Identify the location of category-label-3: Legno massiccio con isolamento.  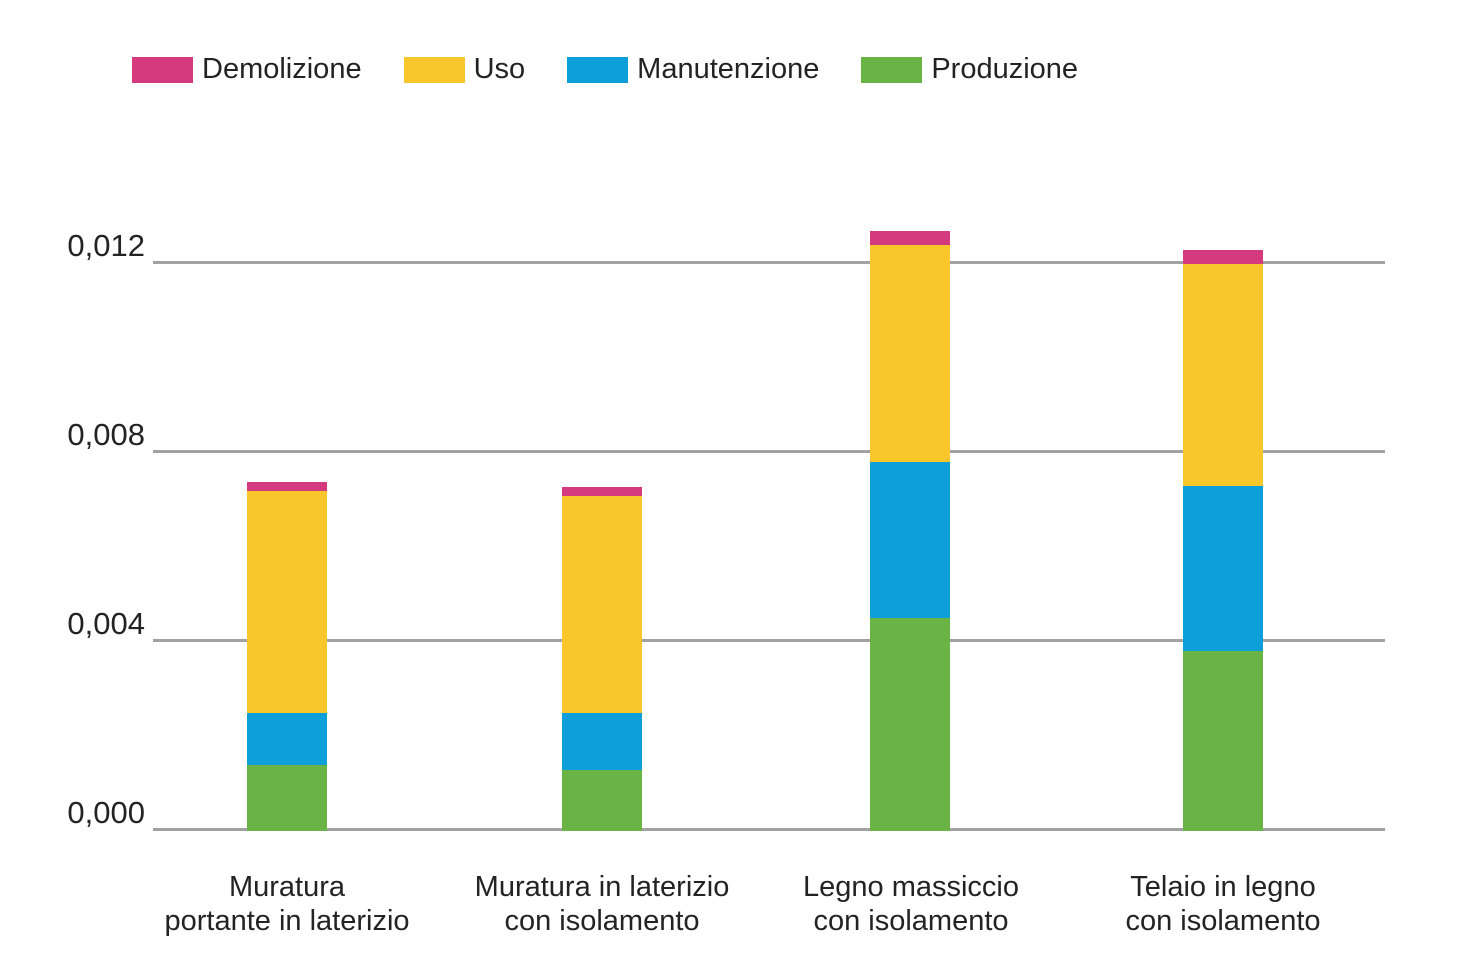
(911, 904).